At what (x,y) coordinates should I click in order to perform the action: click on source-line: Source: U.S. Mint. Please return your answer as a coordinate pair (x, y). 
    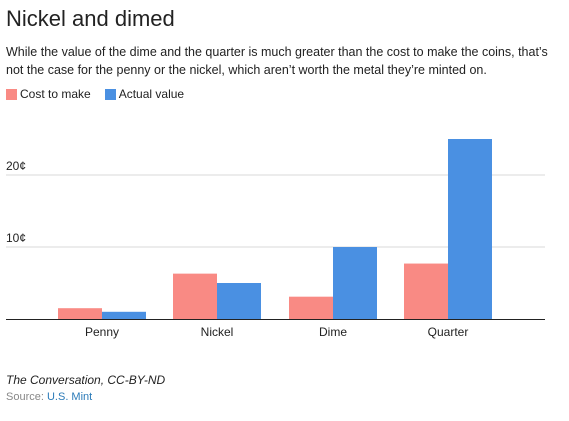
    Looking at the image, I should click on (49, 397).